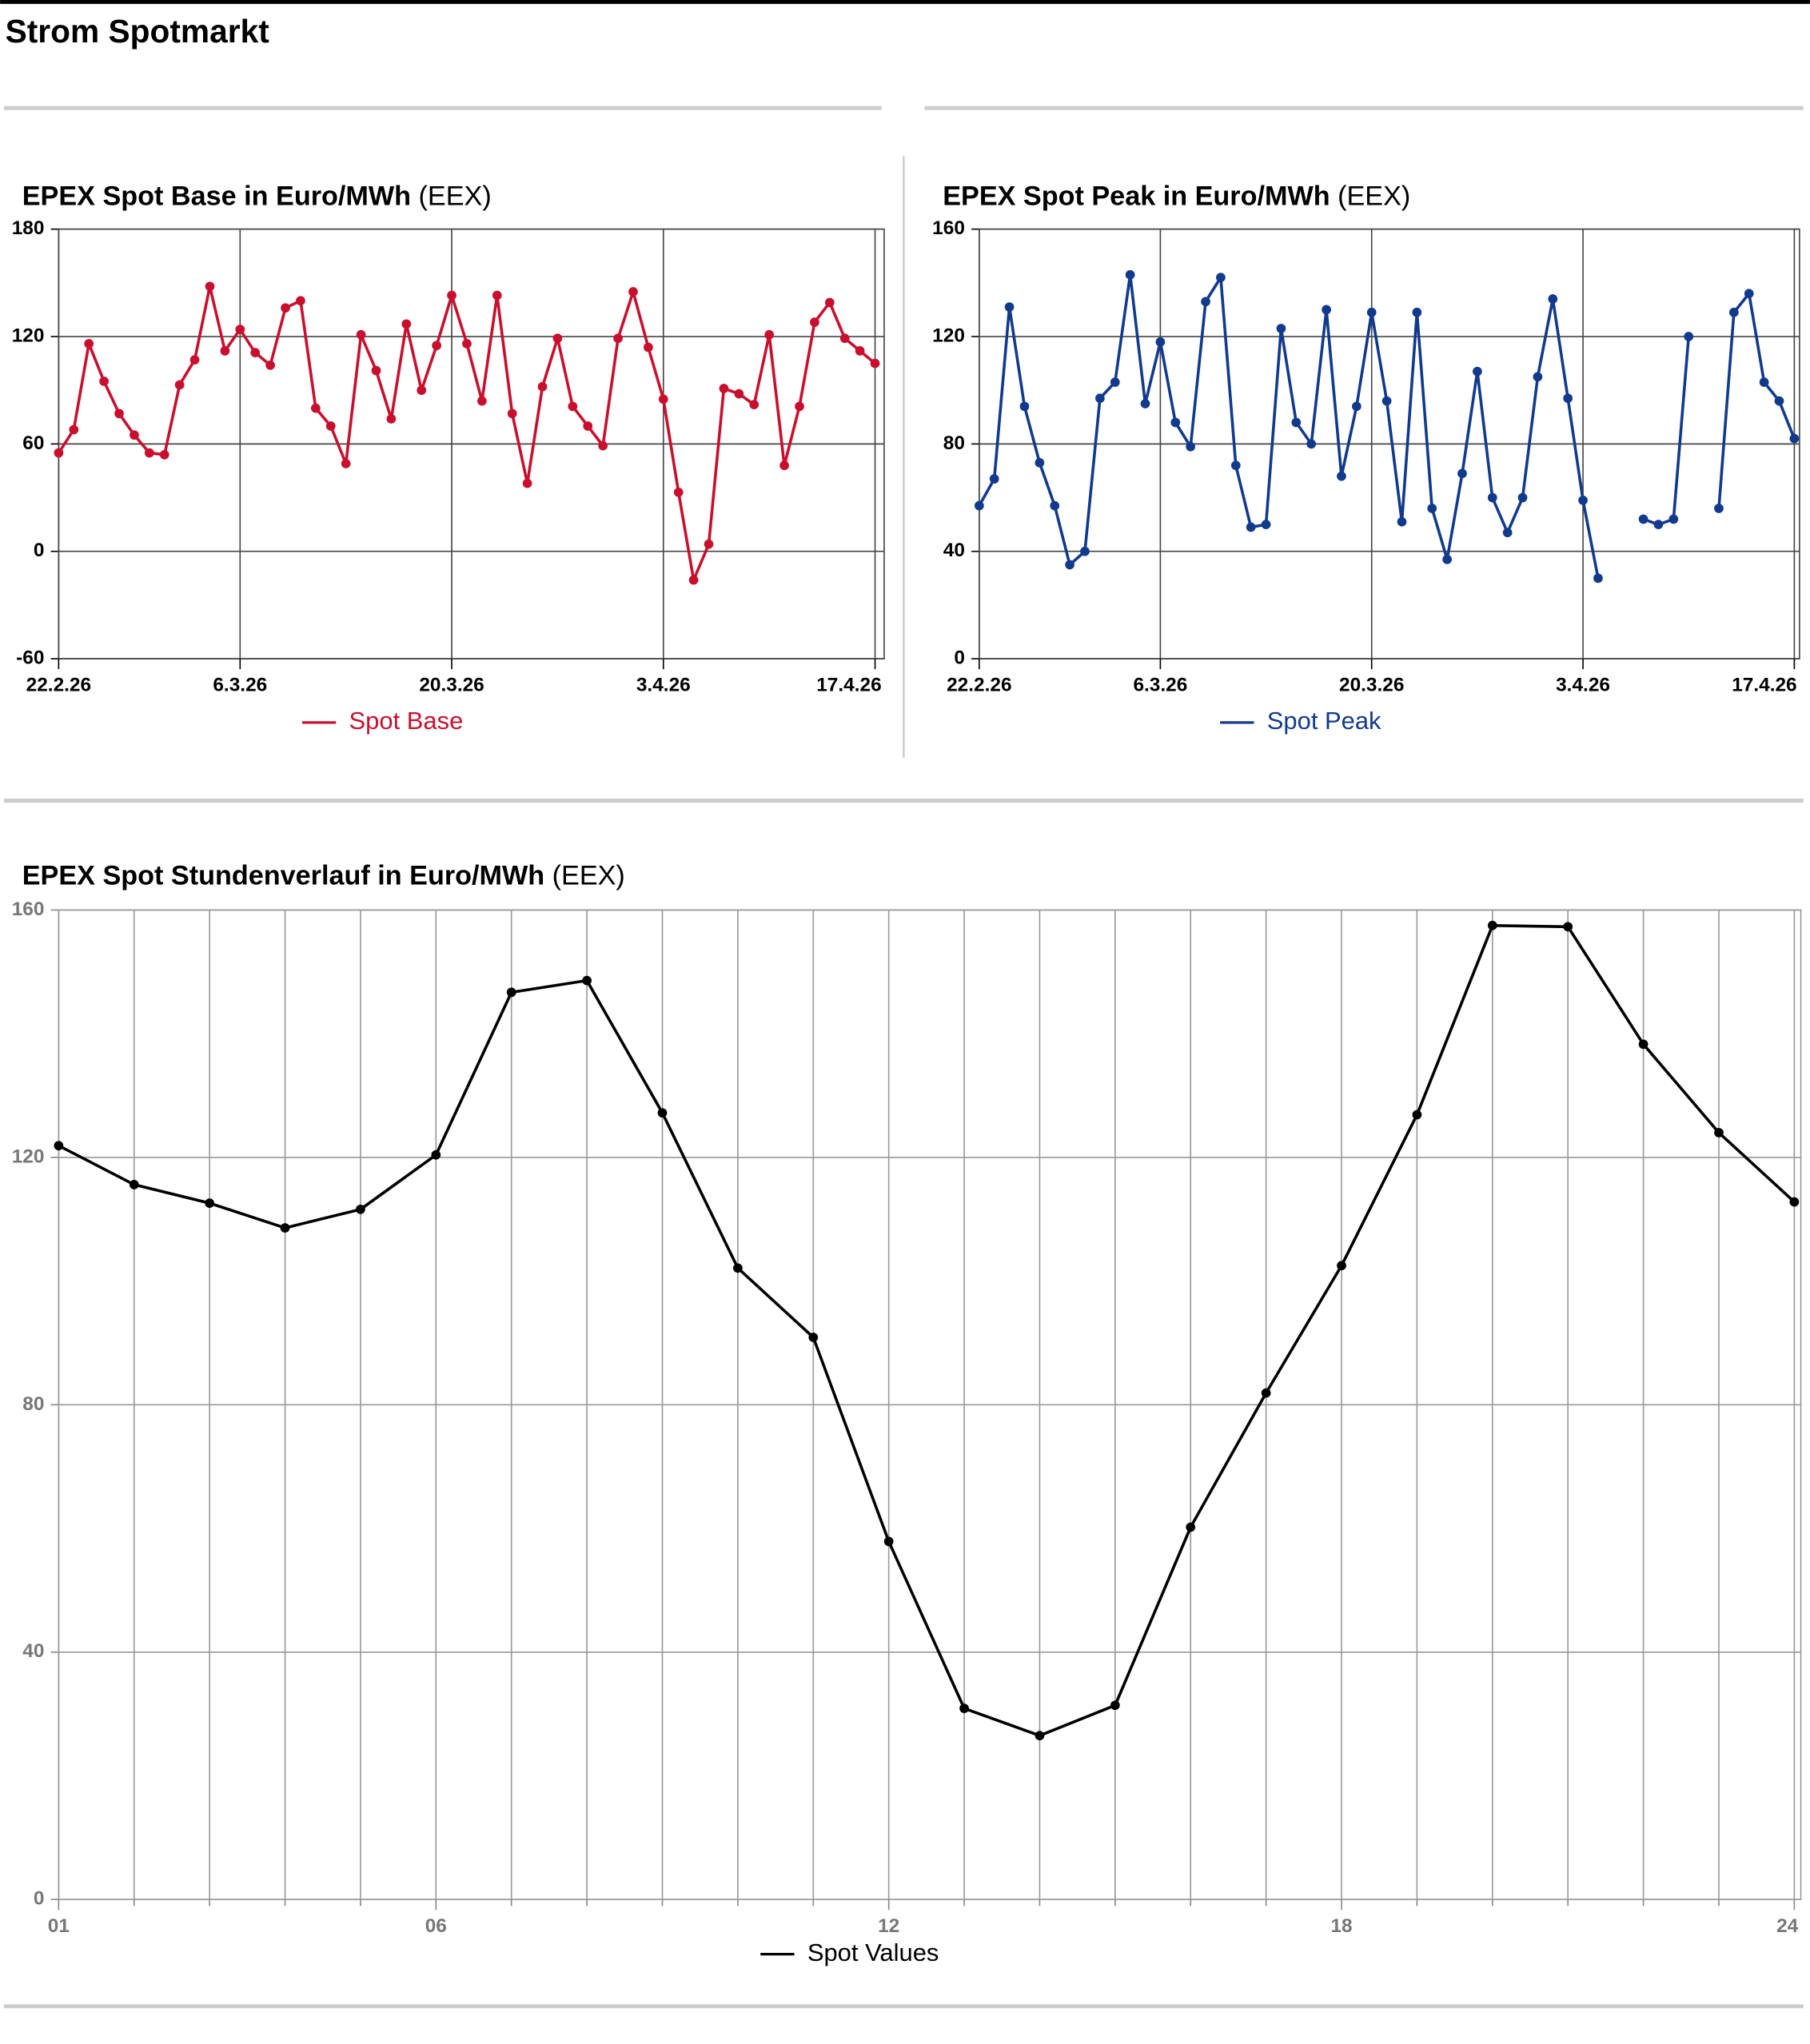 Image resolution: width=1810 pixels, height=2044 pixels. What do you see at coordinates (466, 433) in the screenshot?
I see `series-line` at bounding box center [466, 433].